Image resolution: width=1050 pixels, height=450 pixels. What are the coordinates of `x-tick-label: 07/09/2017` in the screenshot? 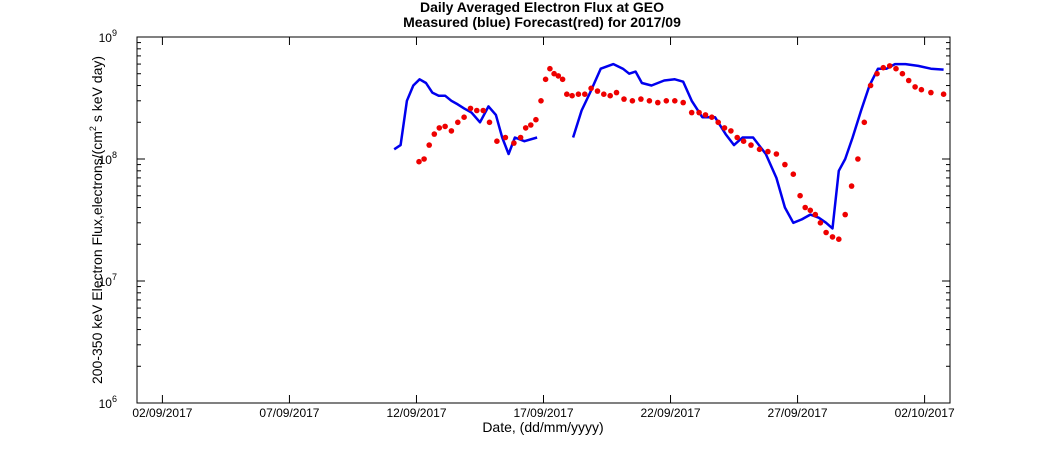 It's located at (289, 413).